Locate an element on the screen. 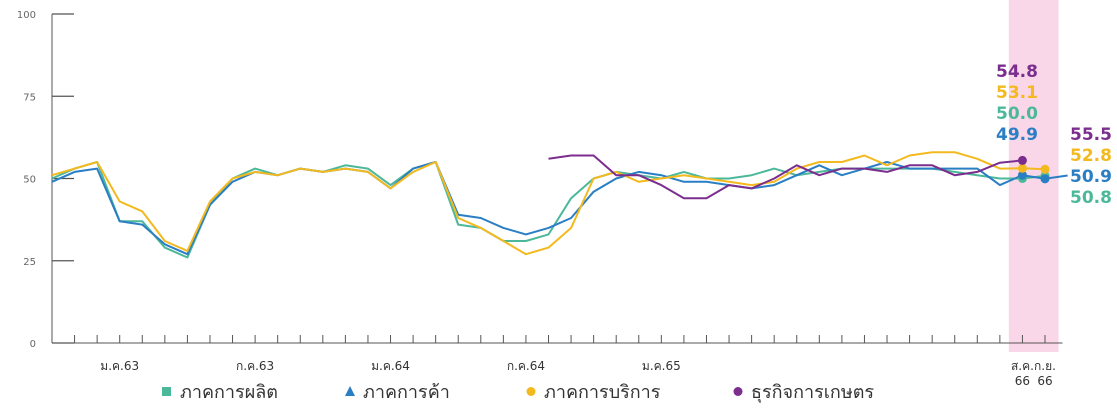 Image resolution: width=1117 pixels, height=414 pixels. x-tick-label: ม.ค.64 is located at coordinates (390, 366).